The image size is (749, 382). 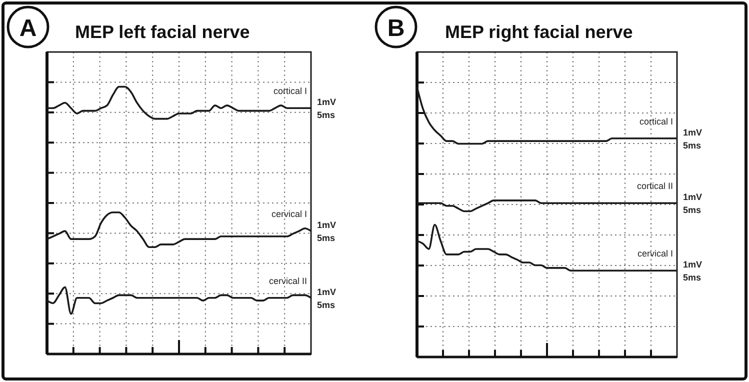 What do you see at coordinates (539, 32) in the screenshot?
I see `chart-title: MEP right facial nerve` at bounding box center [539, 32].